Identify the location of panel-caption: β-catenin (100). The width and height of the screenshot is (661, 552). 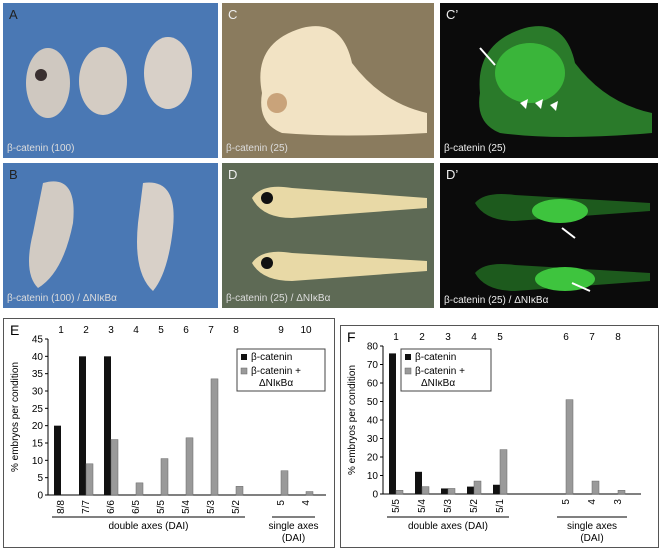
(41, 148).